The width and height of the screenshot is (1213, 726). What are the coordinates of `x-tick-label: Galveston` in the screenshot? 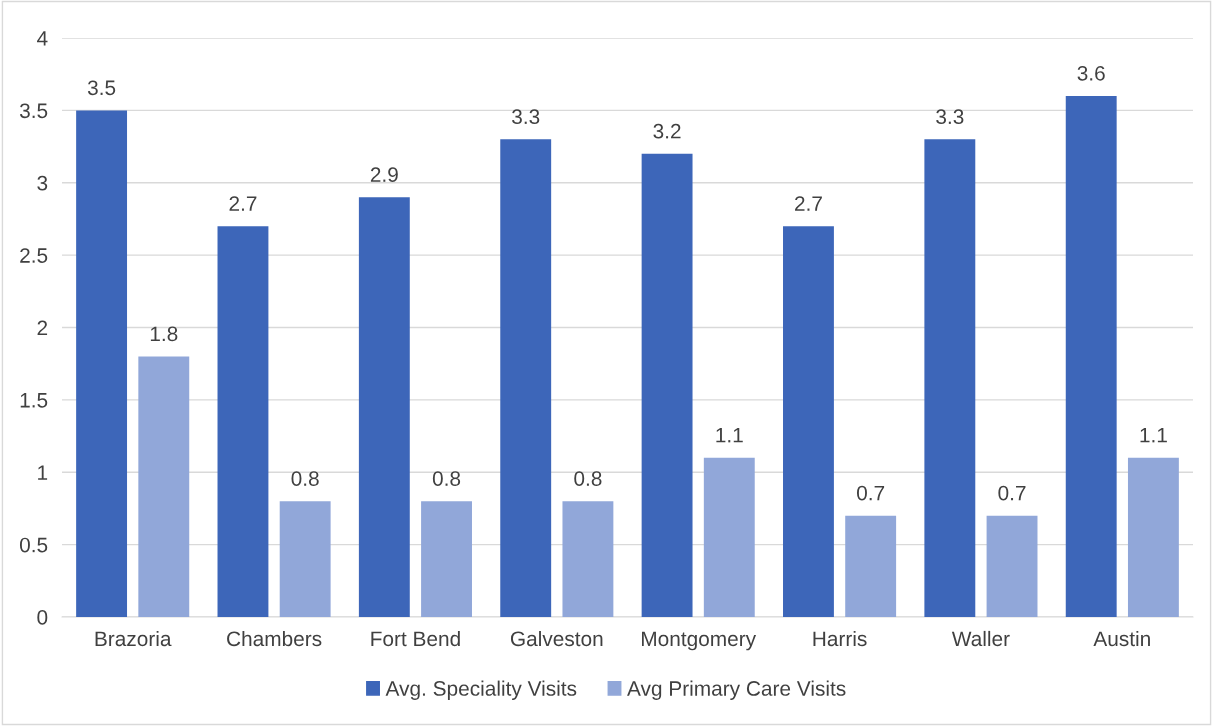 It's located at (556, 638).